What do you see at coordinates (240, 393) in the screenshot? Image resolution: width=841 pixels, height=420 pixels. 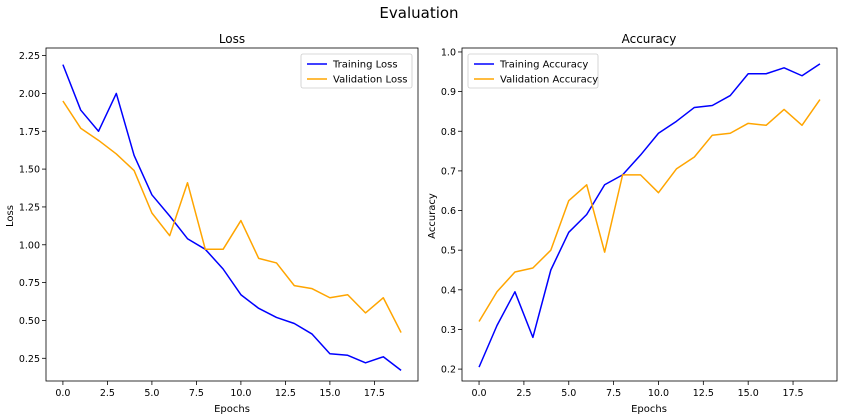 I see `loss-x-tick-label: 10.0` at bounding box center [240, 393].